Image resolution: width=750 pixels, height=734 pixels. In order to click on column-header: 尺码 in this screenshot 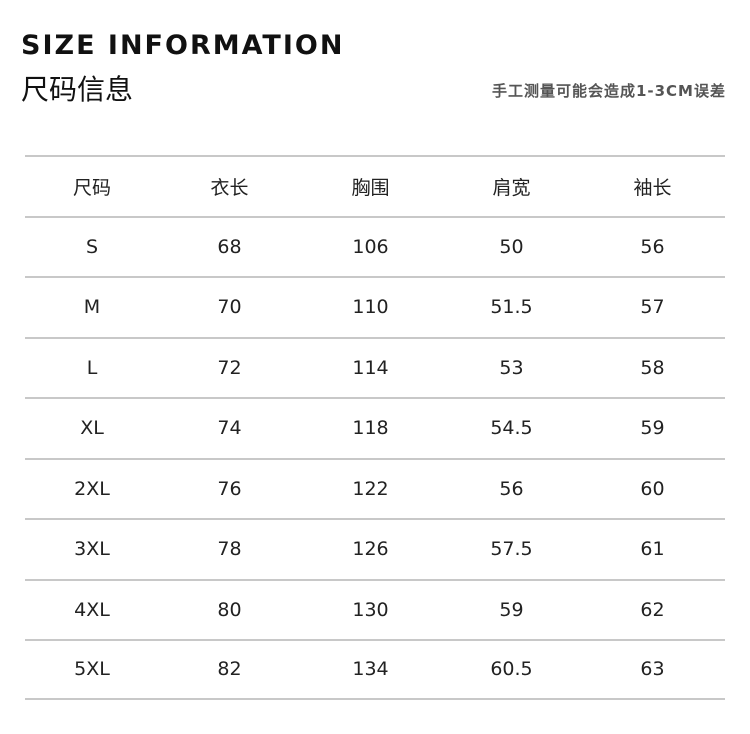, I will do `click(91, 187)`.